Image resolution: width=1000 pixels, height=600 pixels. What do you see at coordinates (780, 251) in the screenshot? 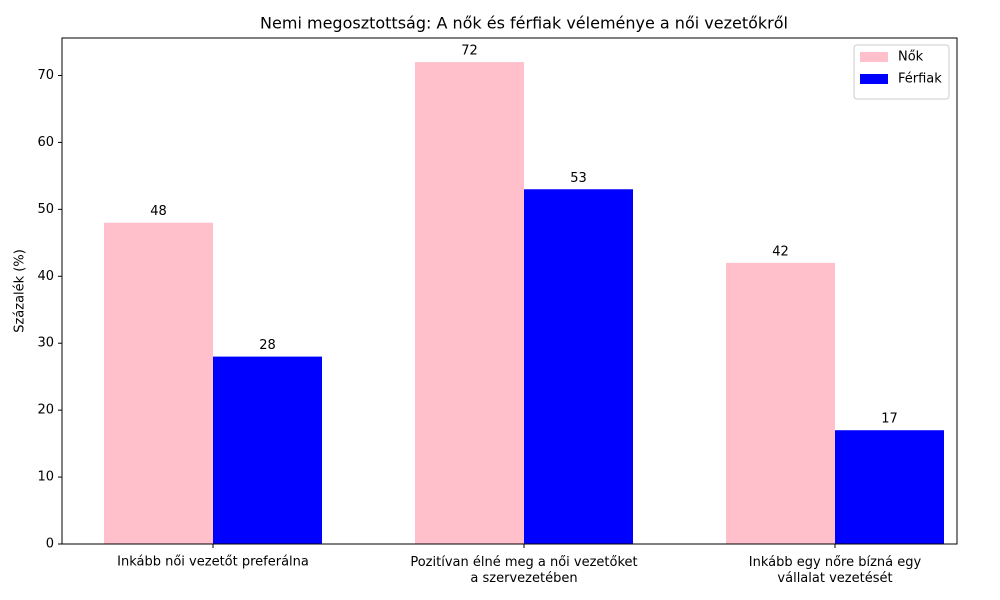
I see `value-label: 42` at bounding box center [780, 251].